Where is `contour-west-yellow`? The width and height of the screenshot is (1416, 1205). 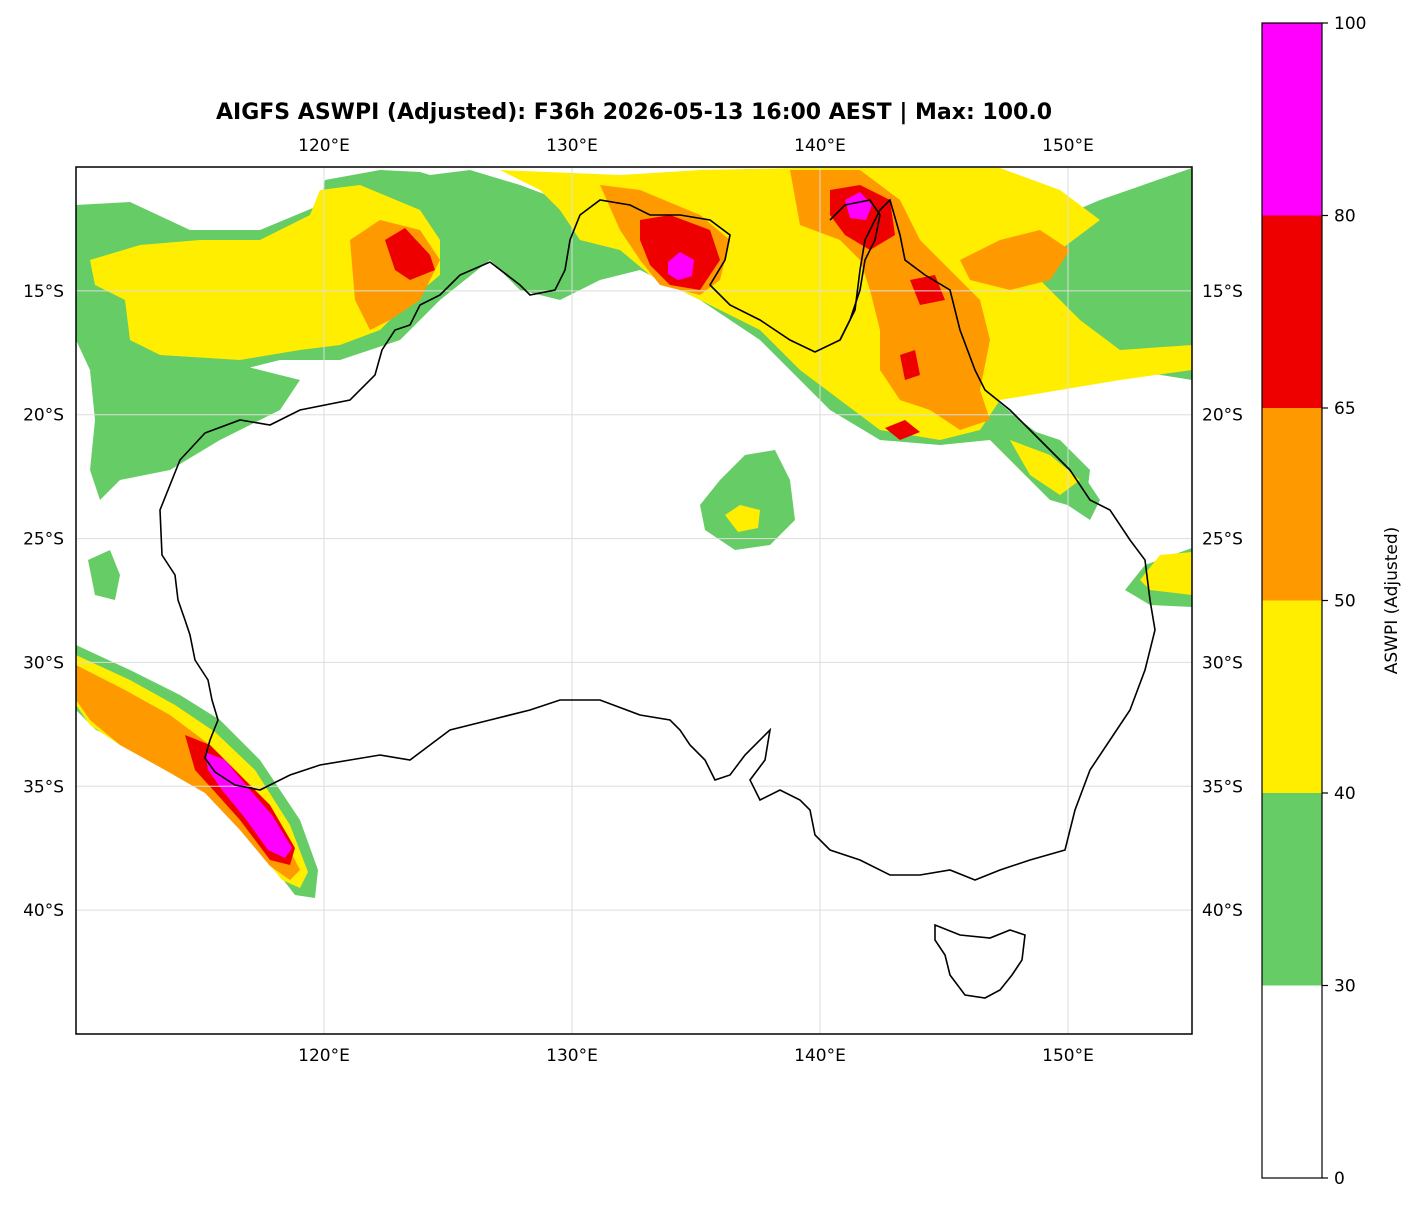
contour-west-yellow is located at coordinates (265, 272).